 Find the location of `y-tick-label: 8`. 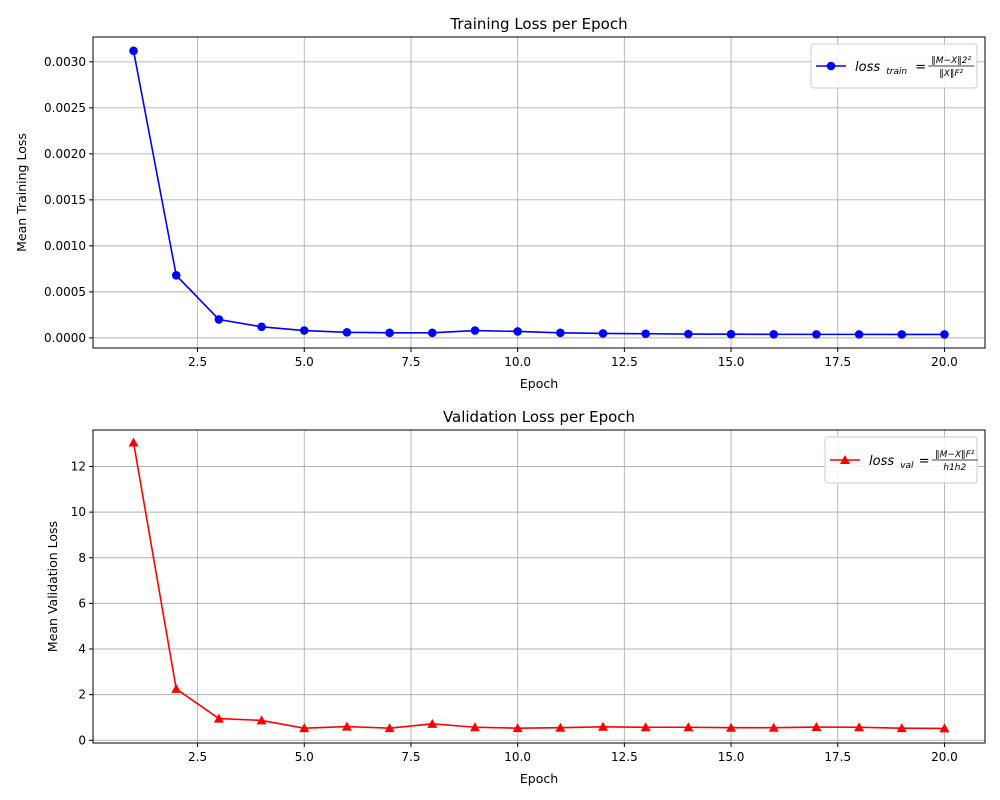

y-tick-label: 8 is located at coordinates (82, 558).